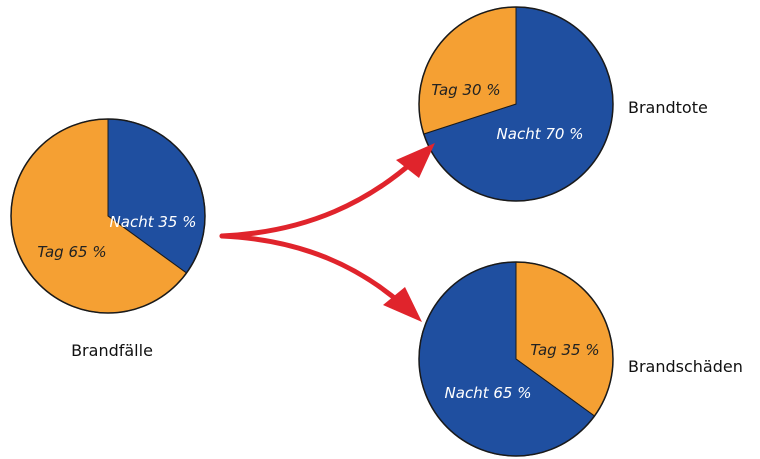 The width and height of the screenshot is (760, 459). Describe the element at coordinates (488, 393) in the screenshot. I see `slice-label-brandschaeden-nacht: Nacht 65 %` at that location.